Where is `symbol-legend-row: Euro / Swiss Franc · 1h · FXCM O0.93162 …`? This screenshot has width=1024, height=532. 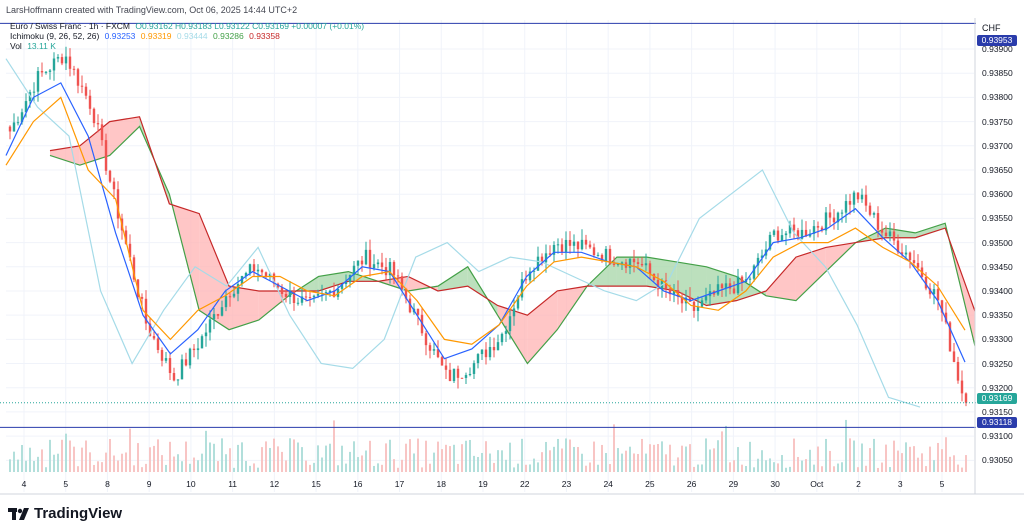 symbol-legend-row: Euro / Swiss Franc · 1h · FXCM O0.93162 … is located at coordinates (187, 26).